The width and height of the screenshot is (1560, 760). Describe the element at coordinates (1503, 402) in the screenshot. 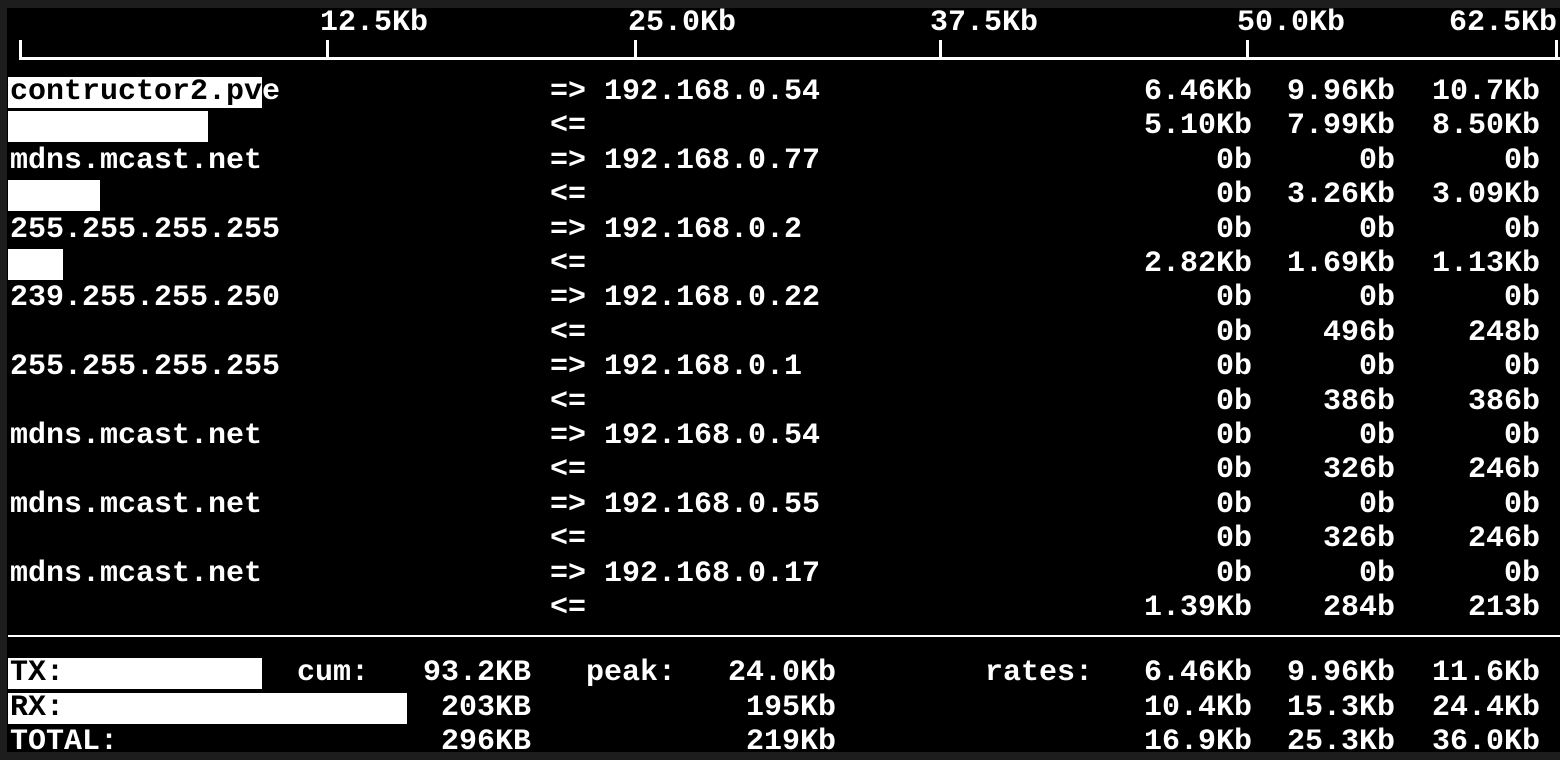

I see `rate-40s: 386b` at that location.